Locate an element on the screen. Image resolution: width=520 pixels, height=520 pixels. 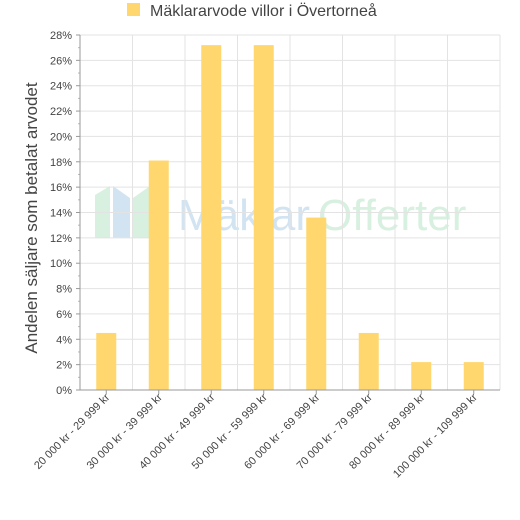
x-tick-label: 100 000 kr - 109 999 kr is located at coordinates (435, 435).